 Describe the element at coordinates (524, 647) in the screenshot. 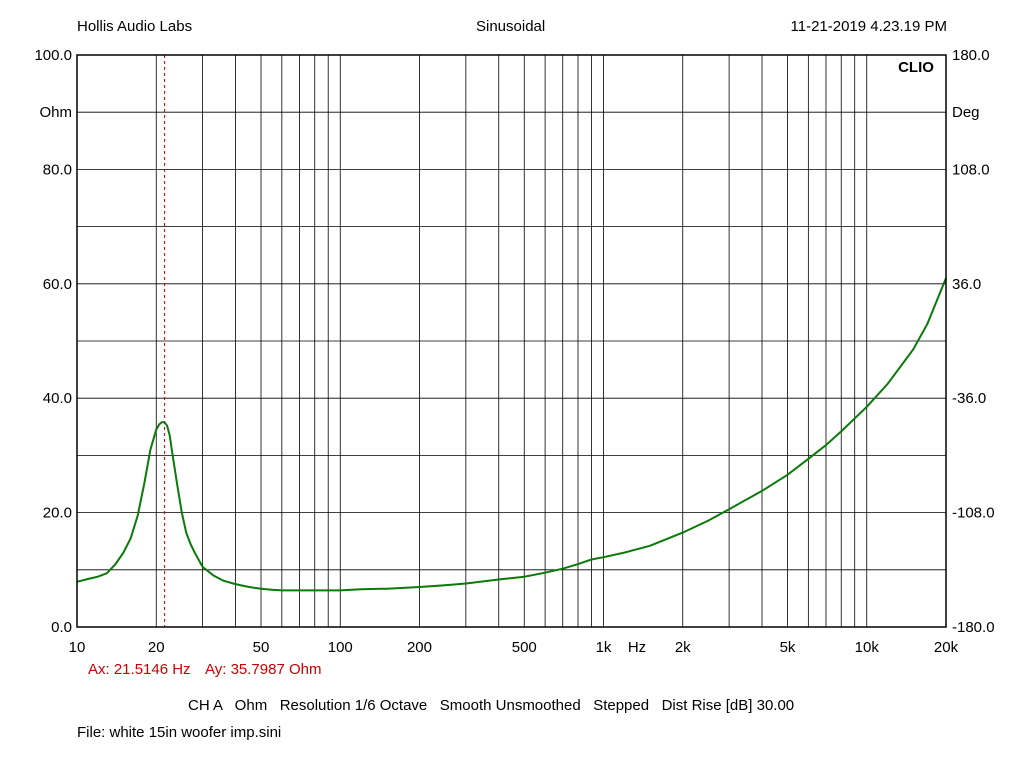

I see `x-tick-label: 500` at that location.